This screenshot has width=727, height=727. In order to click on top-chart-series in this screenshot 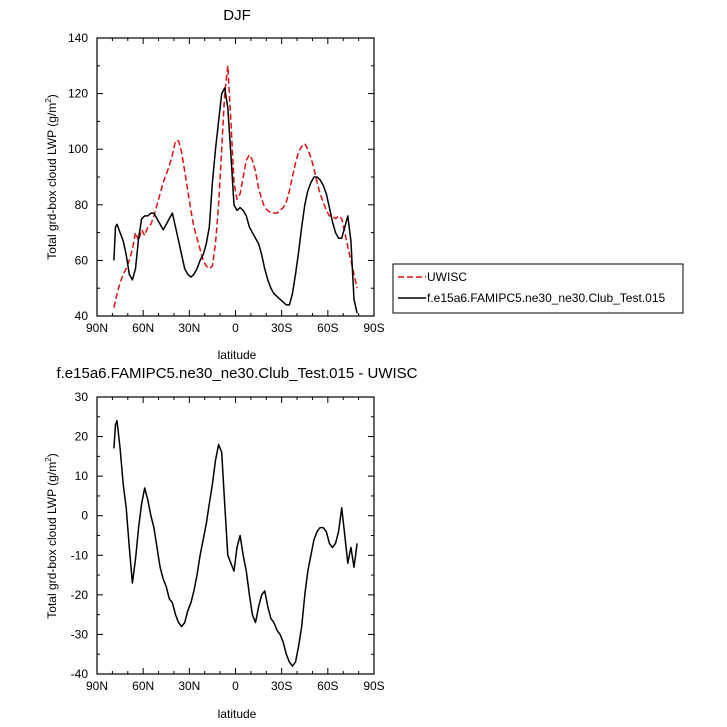, I will do `click(235, 189)`.